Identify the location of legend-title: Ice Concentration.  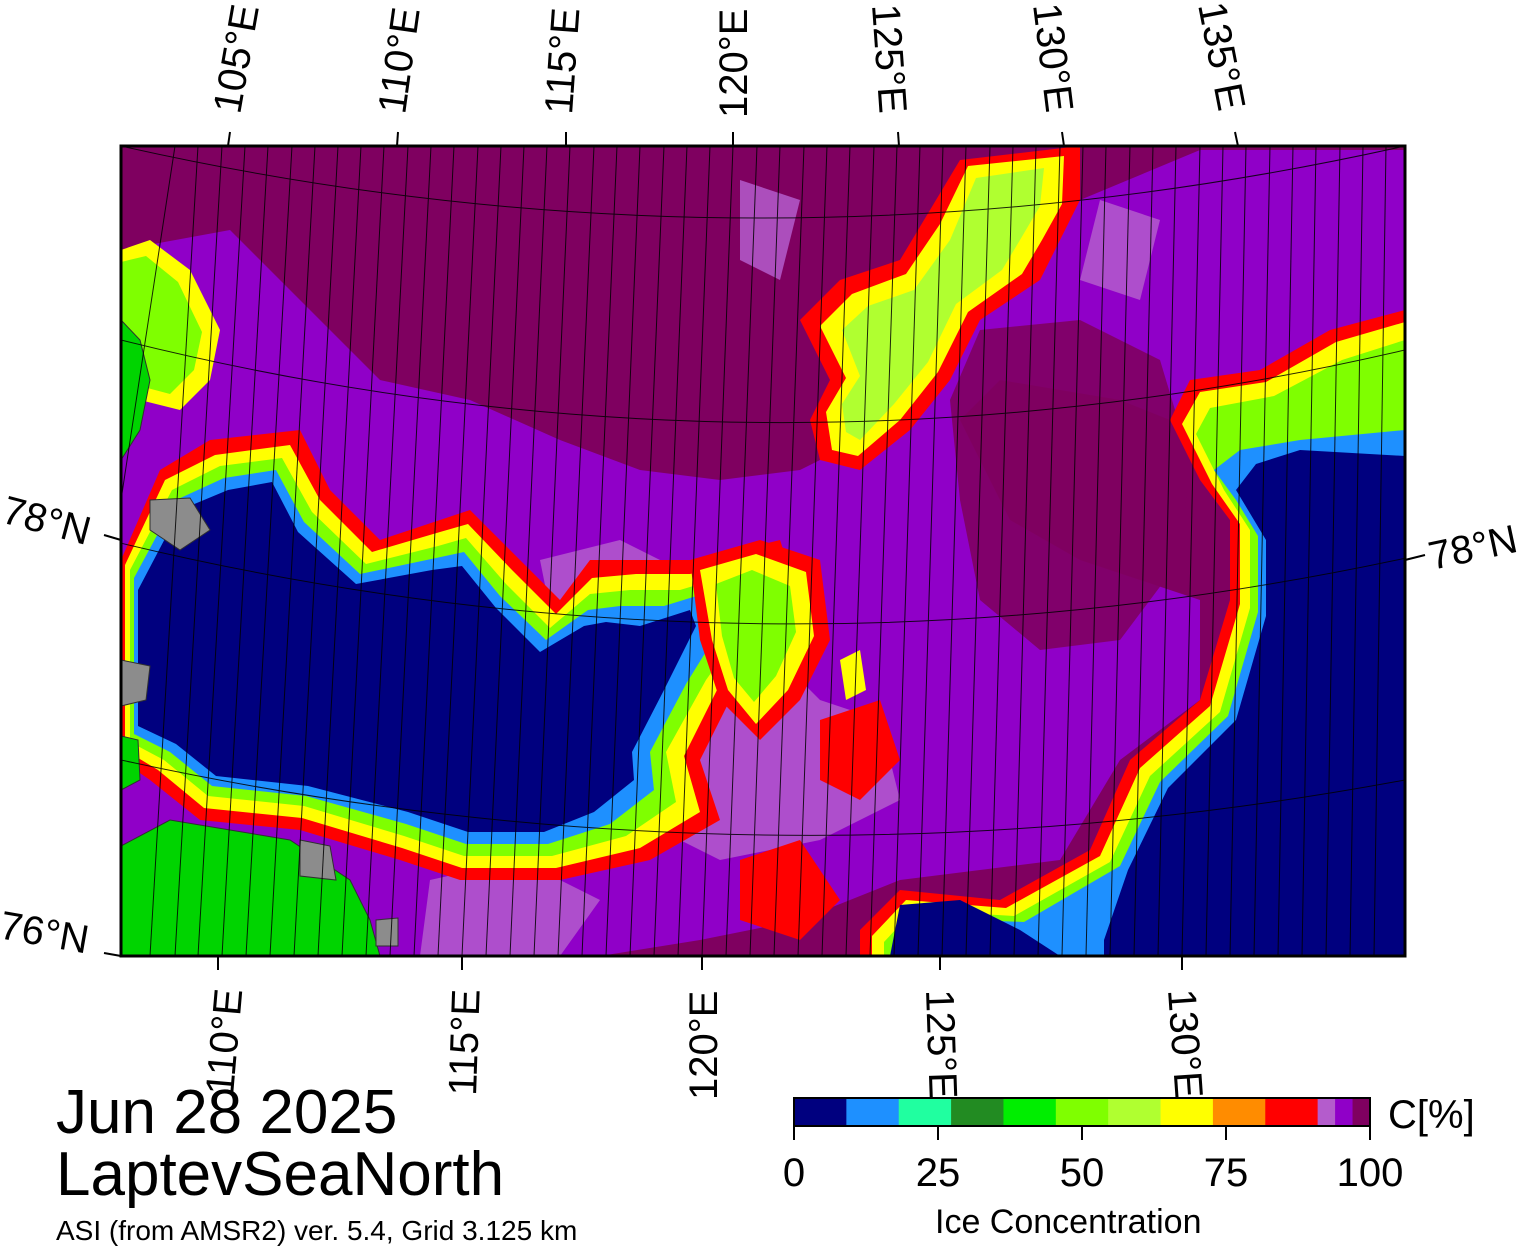
(1068, 1222).